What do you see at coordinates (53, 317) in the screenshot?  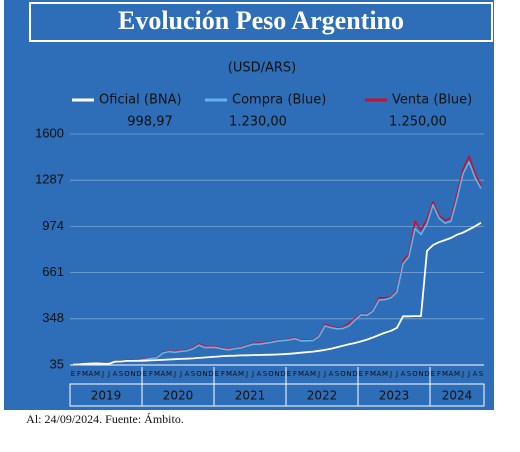 I see `y-tick-label: 348` at bounding box center [53, 317].